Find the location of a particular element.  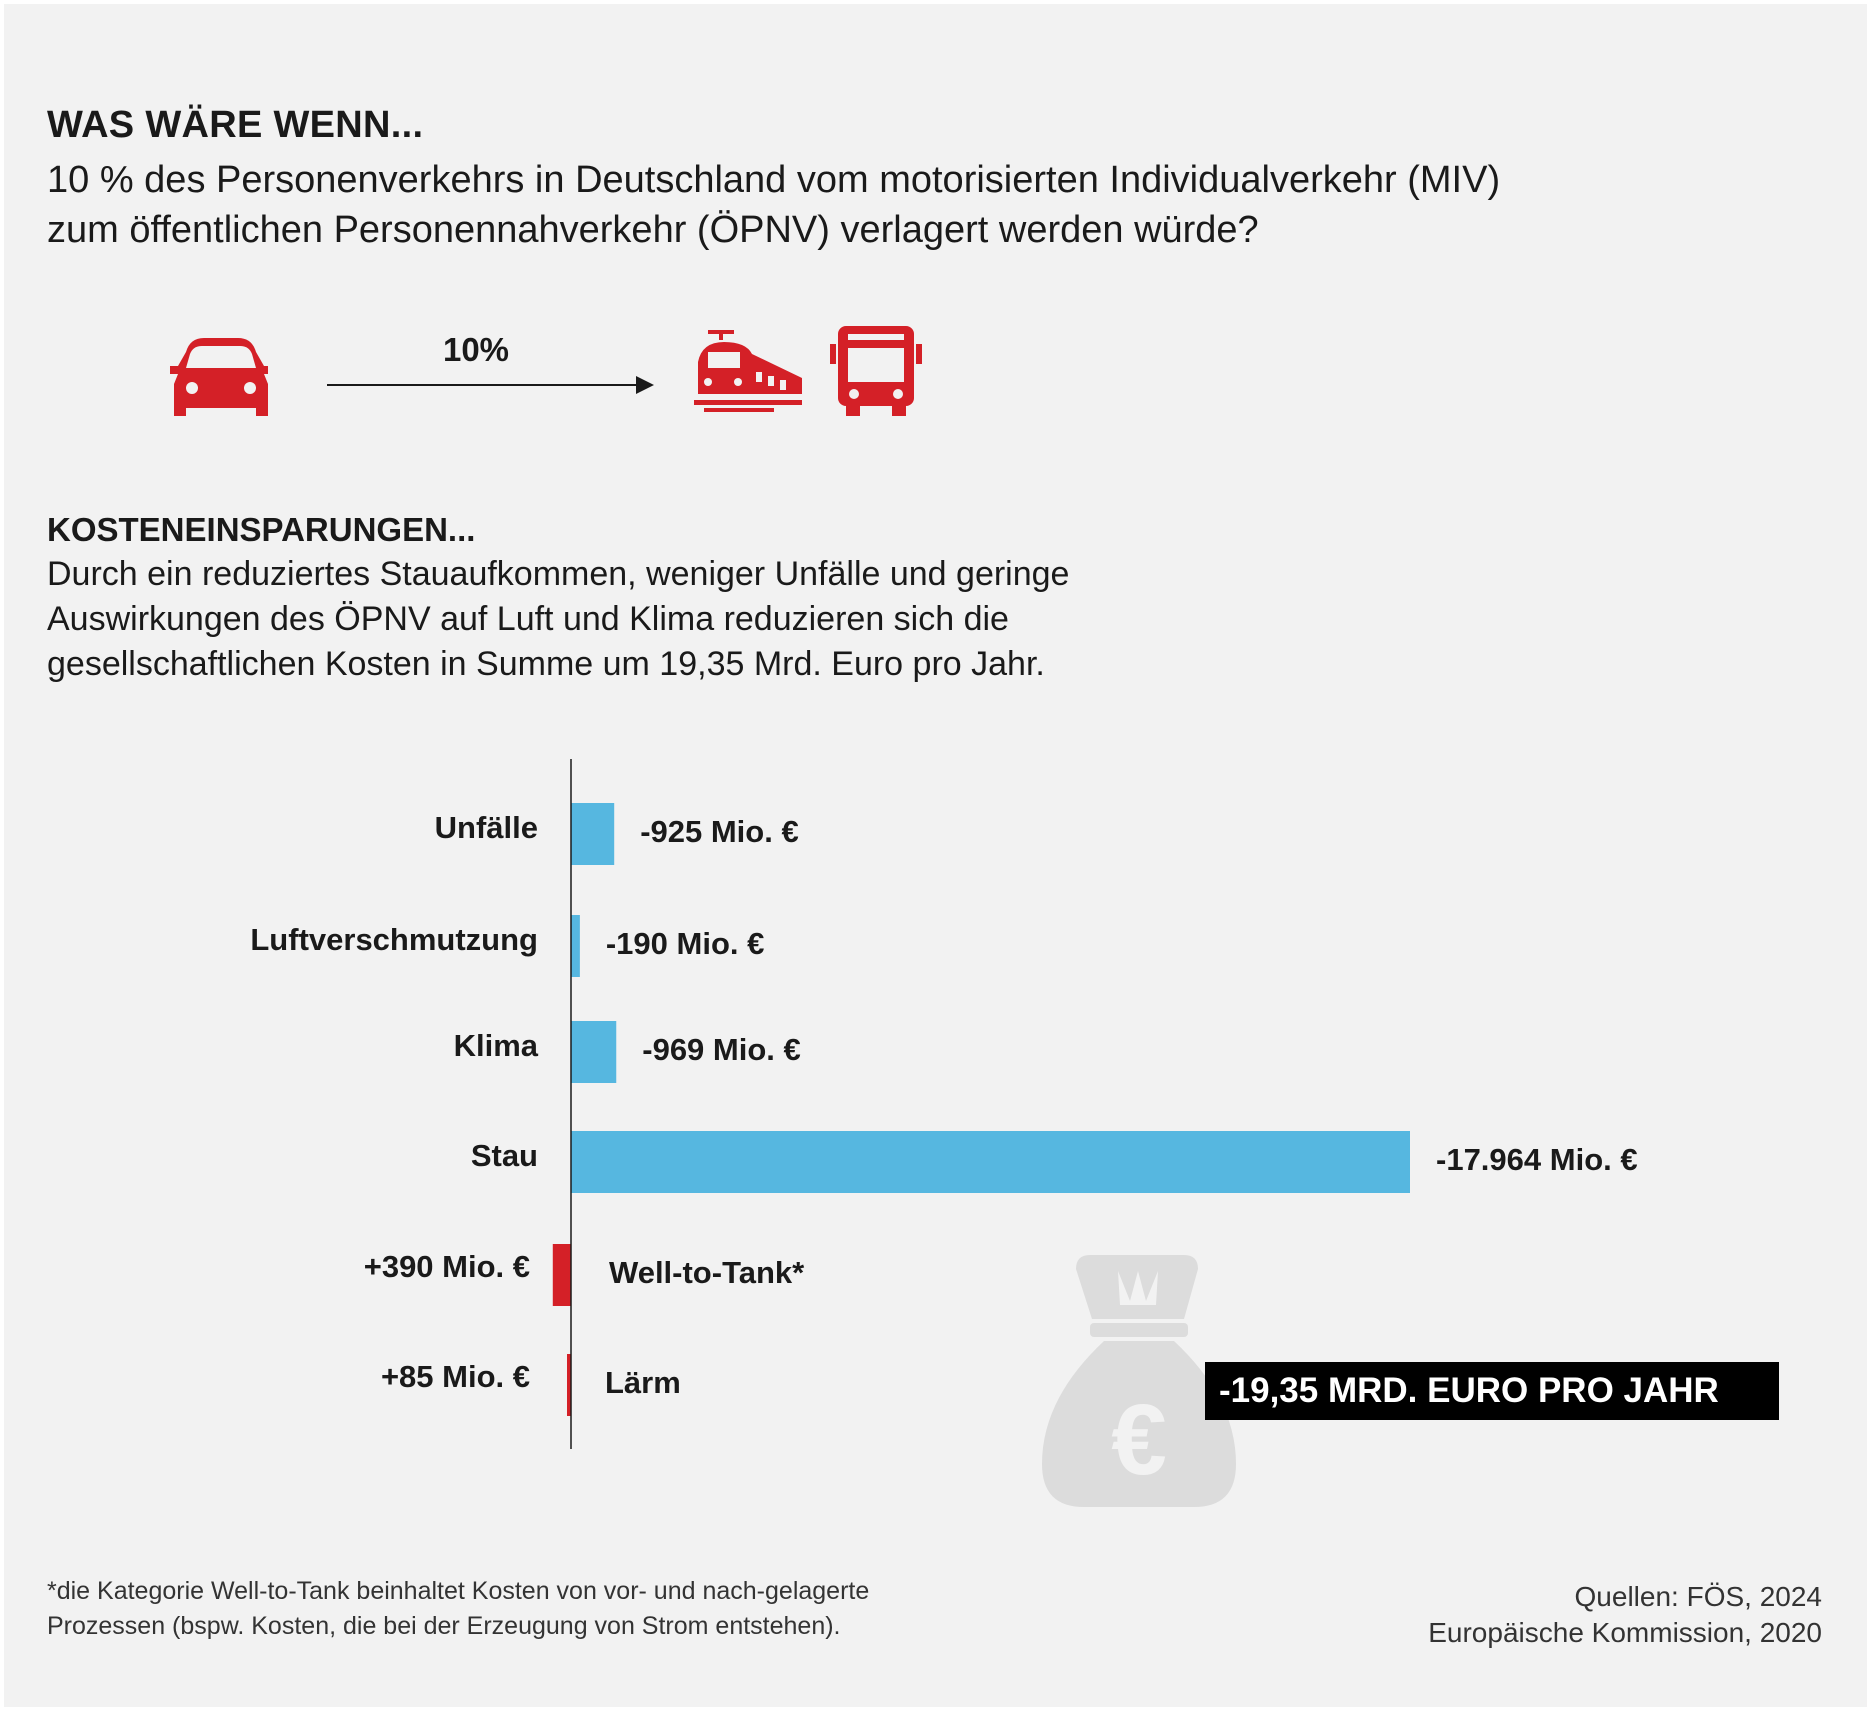

total-label: -19,35 MRD. EURO PRO JAHR is located at coordinates (1469, 1390).